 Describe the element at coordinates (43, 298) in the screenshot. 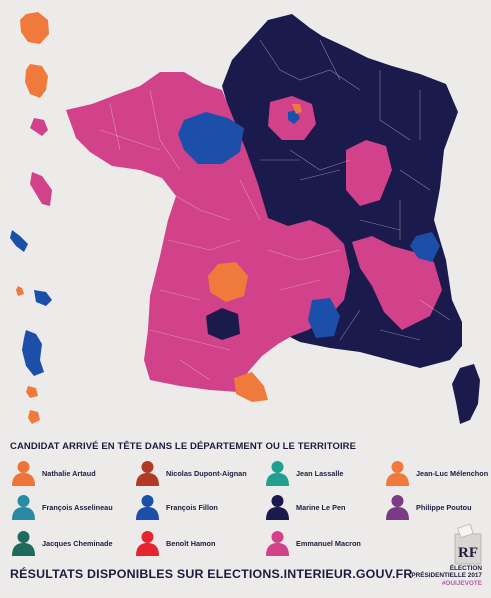

I see `territory-saint-pierre` at that location.